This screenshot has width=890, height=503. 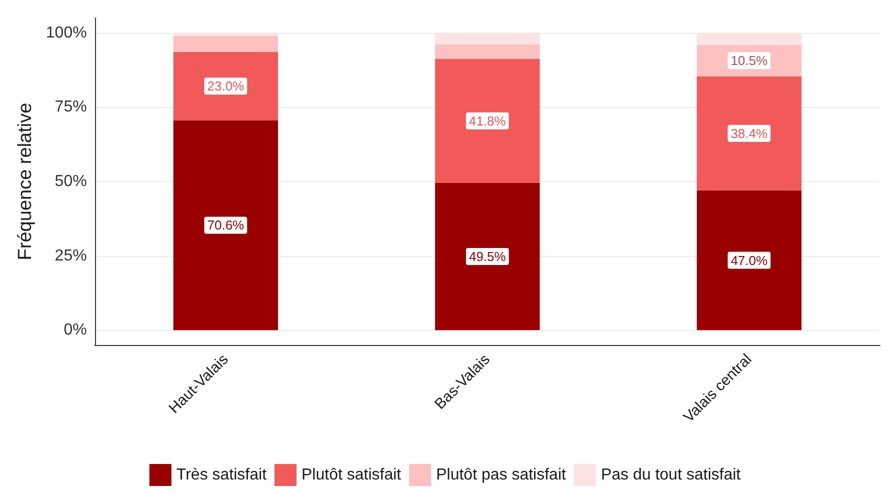 I want to click on legend-label: Très satisfait, so click(x=222, y=475).